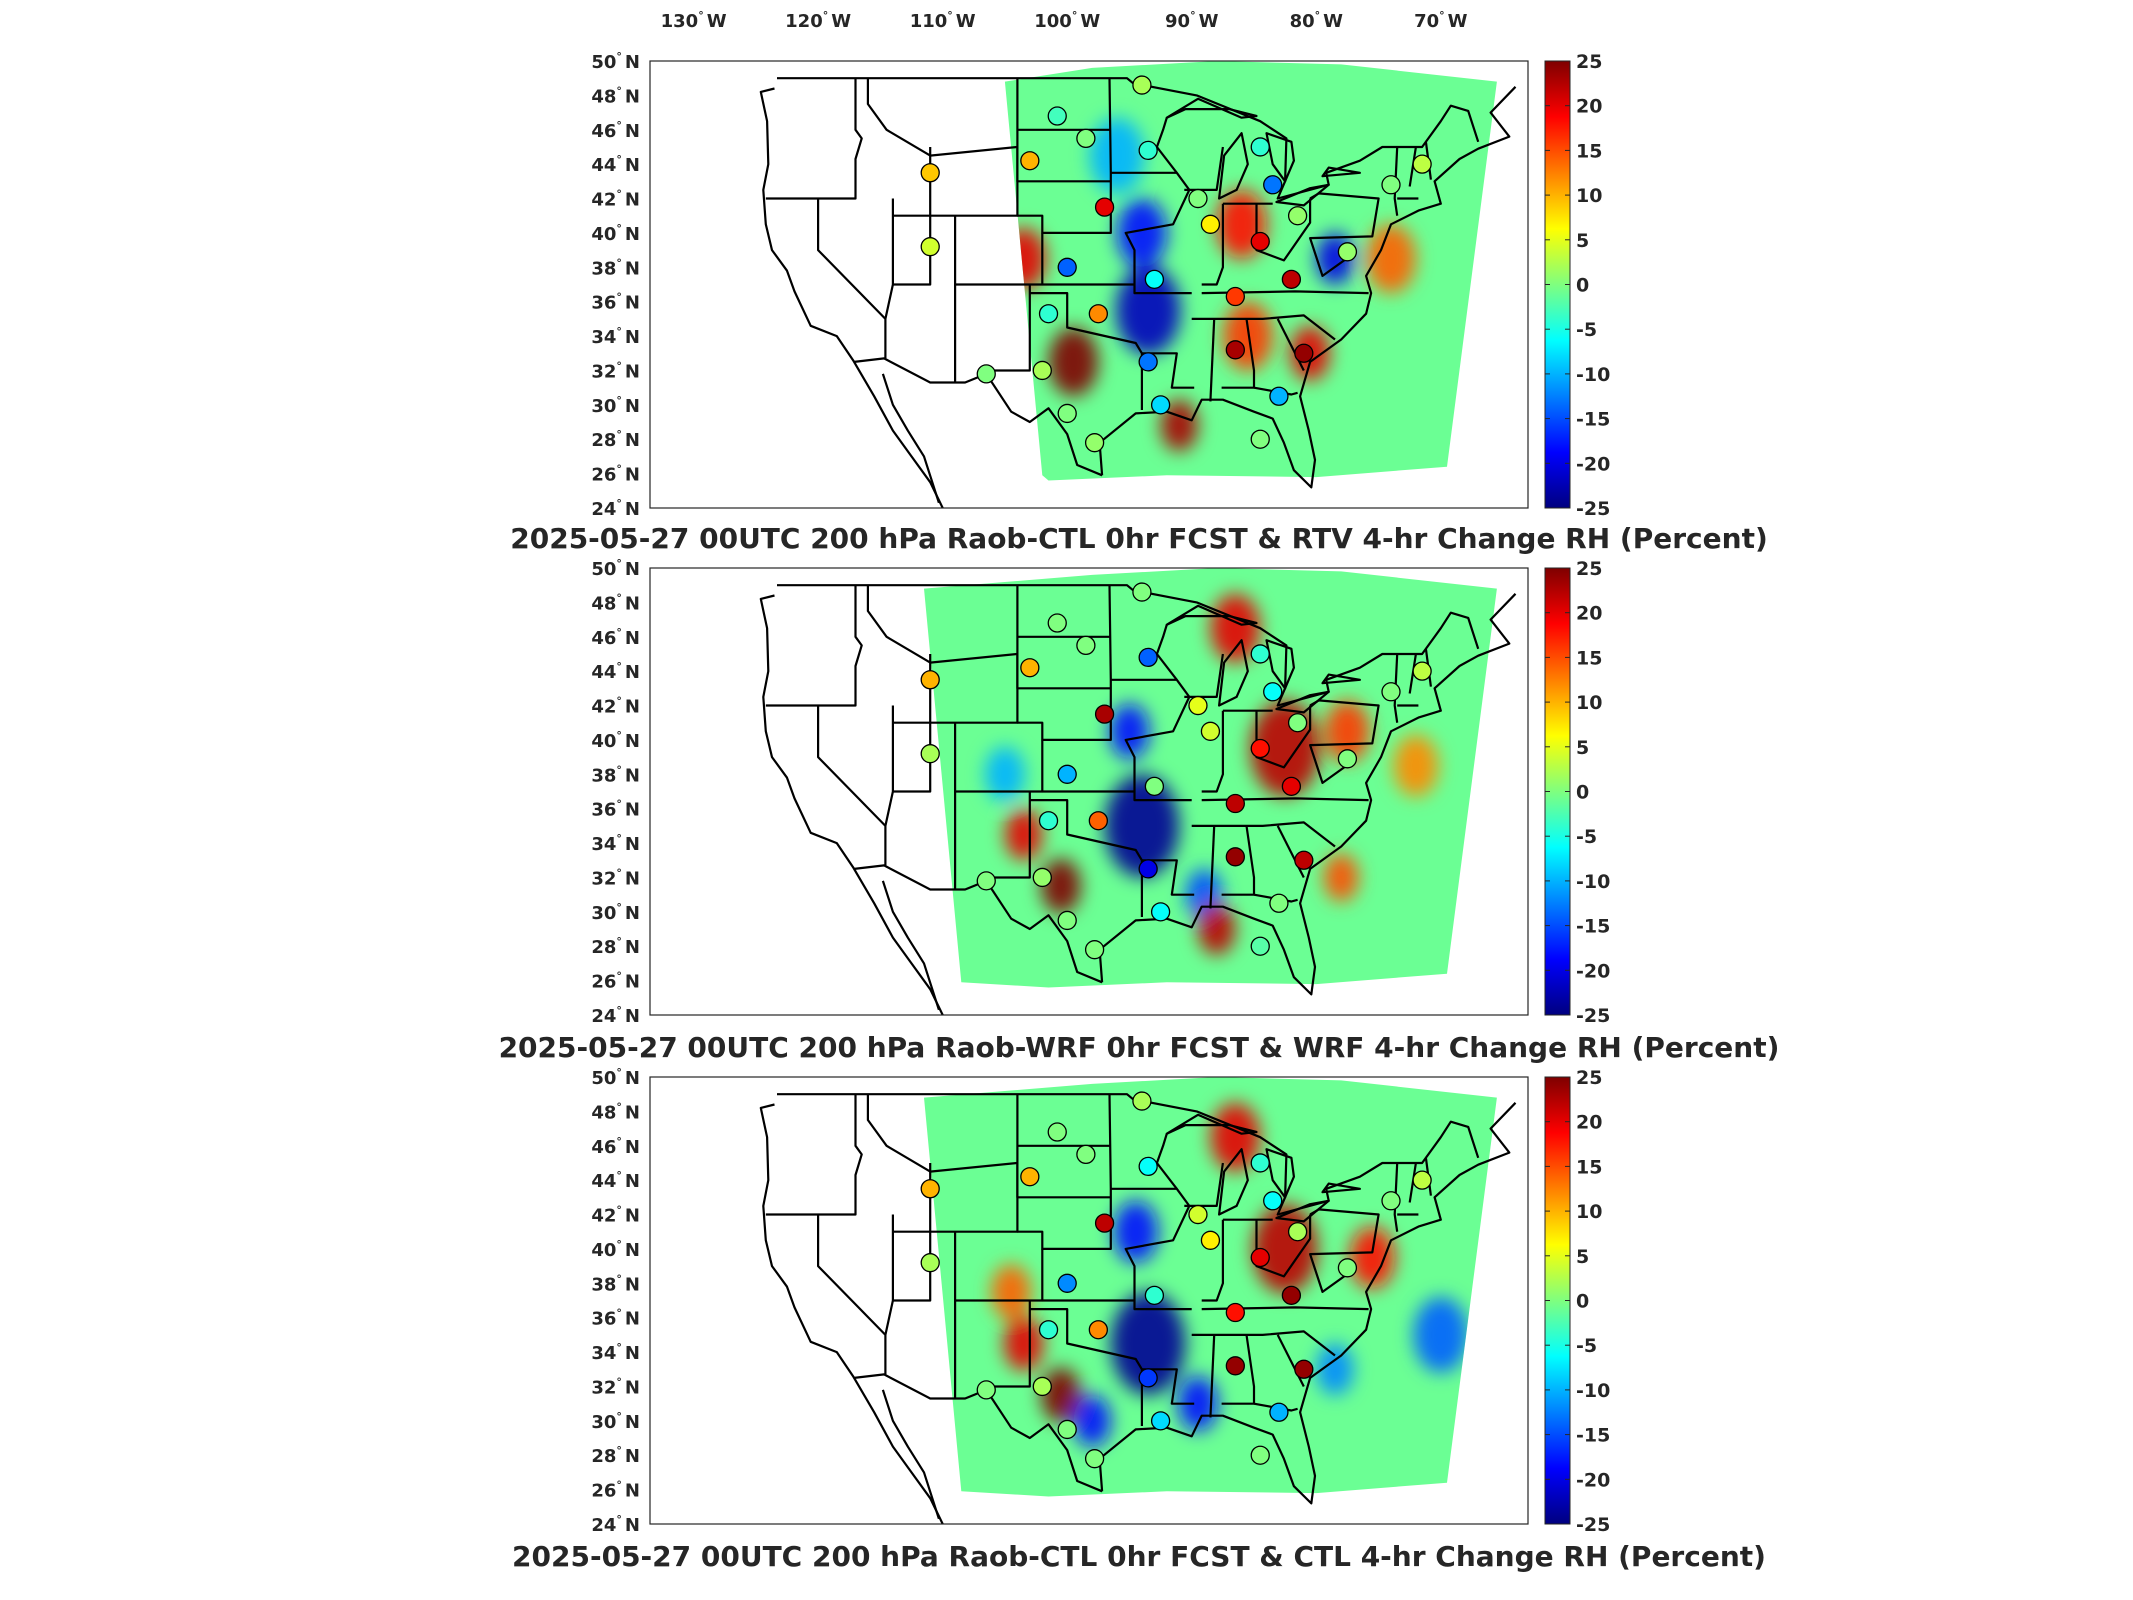  I want to click on west-coastline, so click(851, 1313).